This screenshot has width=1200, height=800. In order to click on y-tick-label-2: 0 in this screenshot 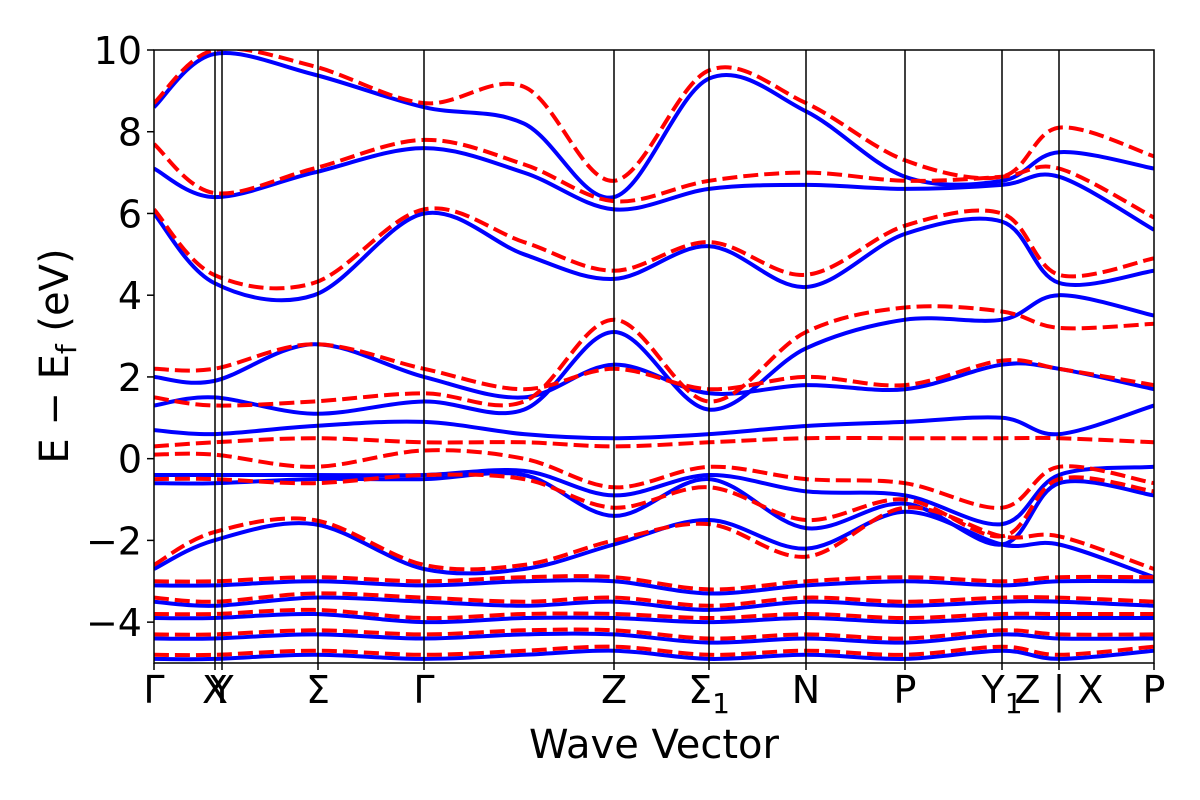, I will do `click(130, 460)`.